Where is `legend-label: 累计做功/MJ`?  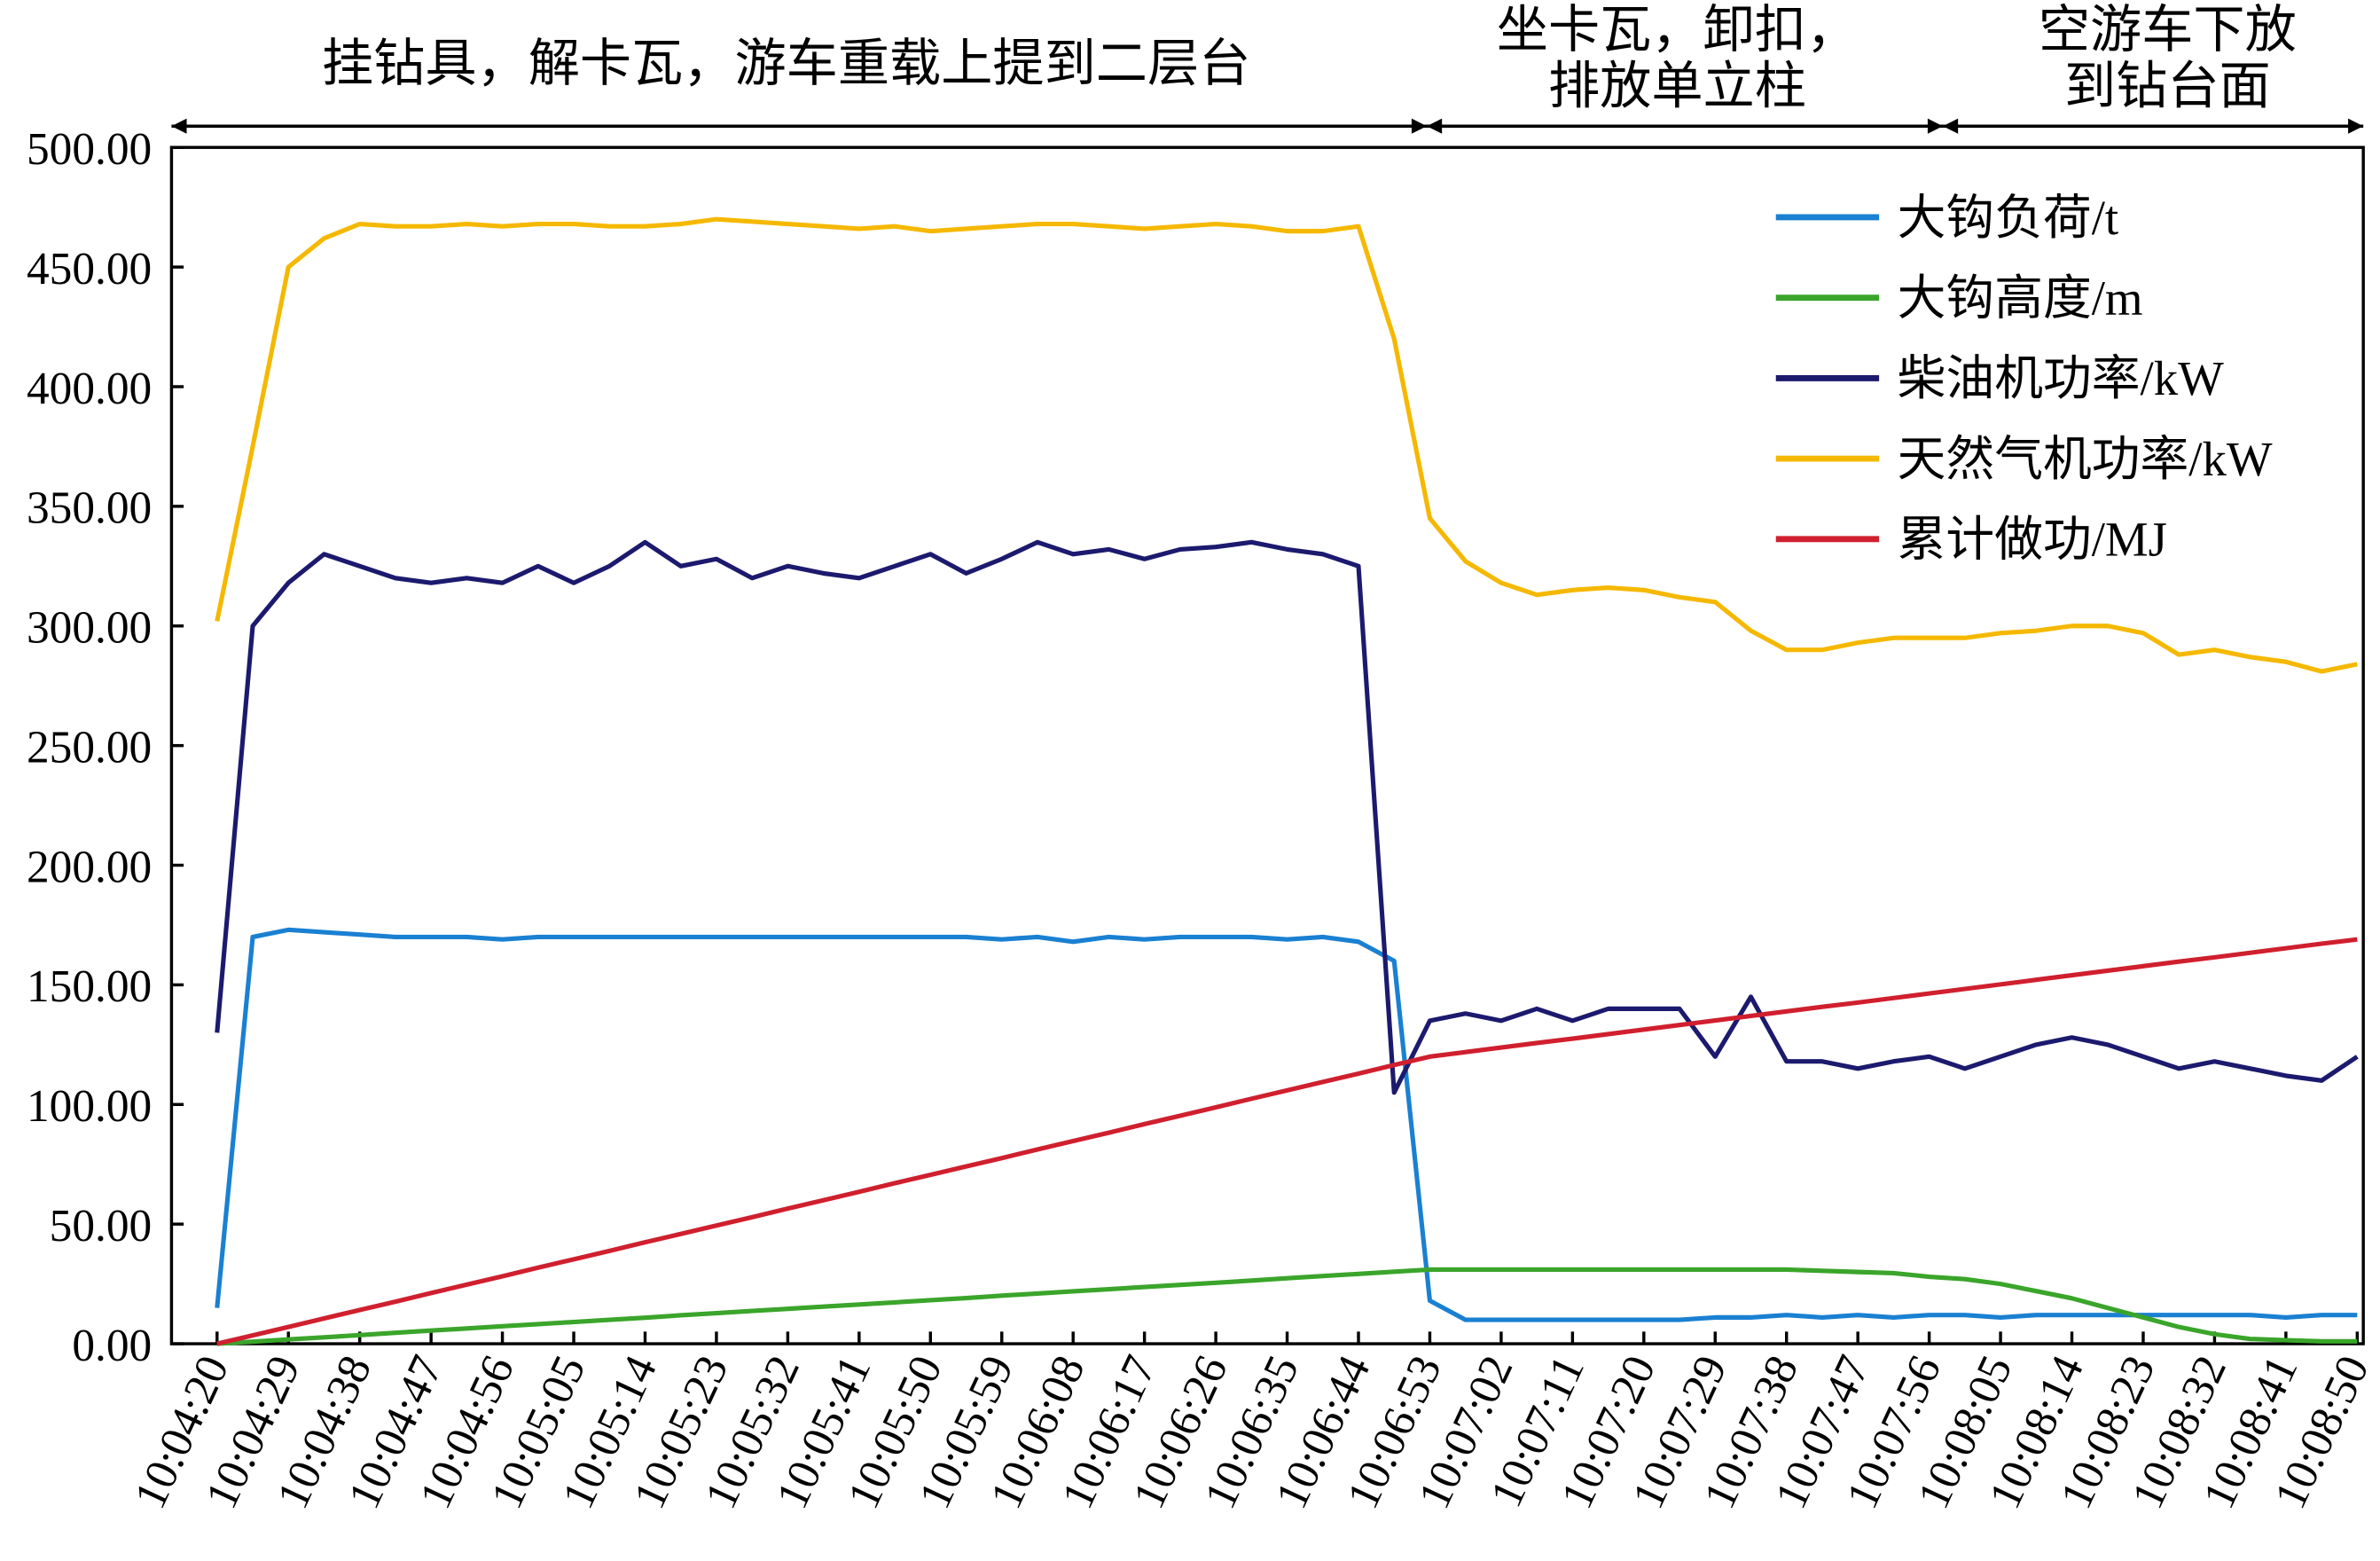
legend-label: 累计做功/MJ is located at coordinates (2032, 540).